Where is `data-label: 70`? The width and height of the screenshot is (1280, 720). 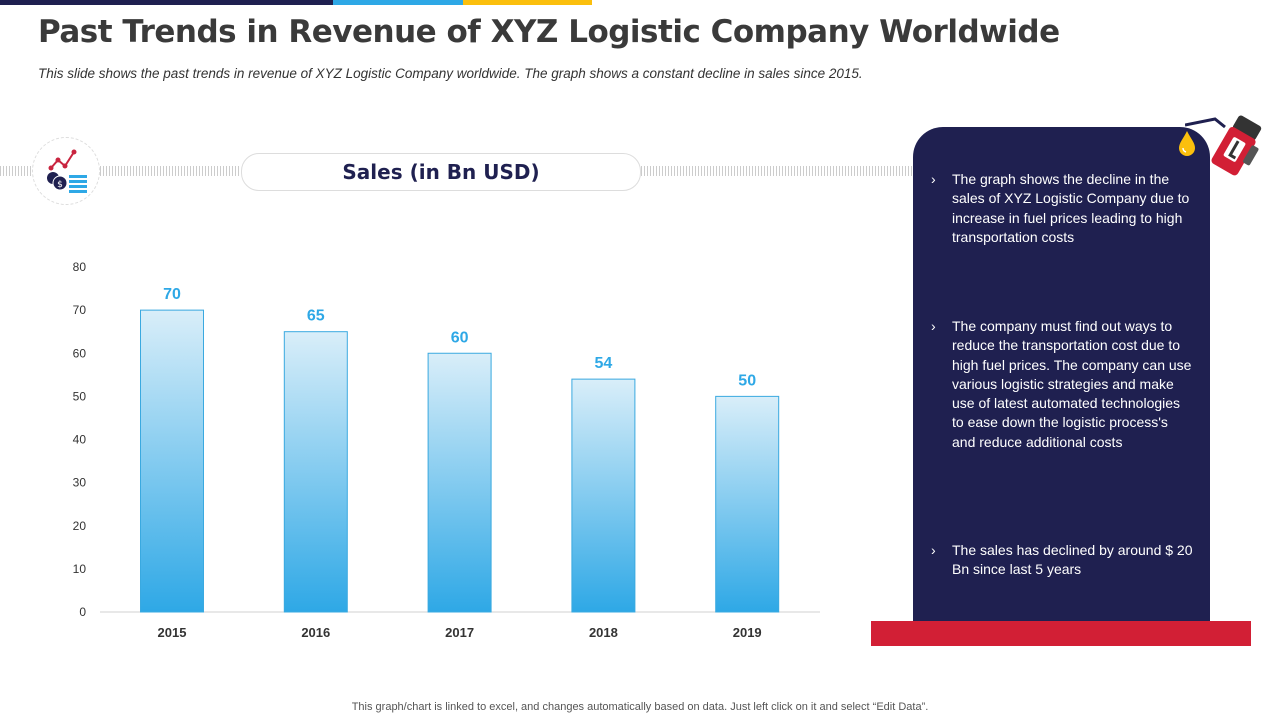
data-label: 70 is located at coordinates (172, 294).